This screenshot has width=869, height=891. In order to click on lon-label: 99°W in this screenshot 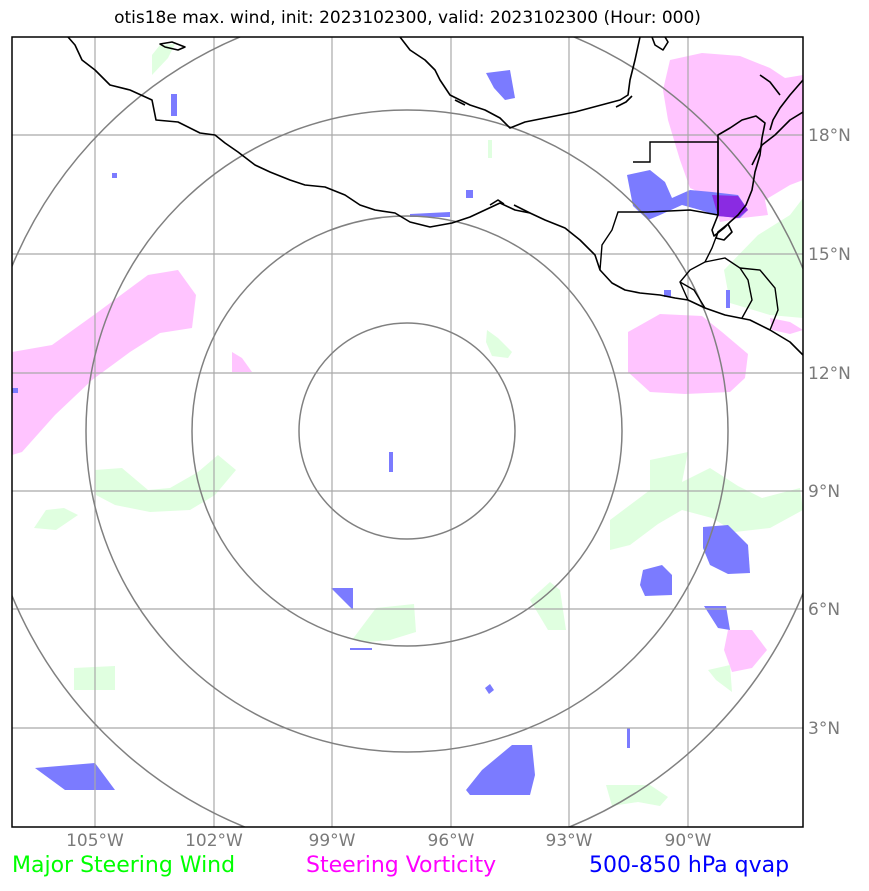, I will do `click(332, 841)`.